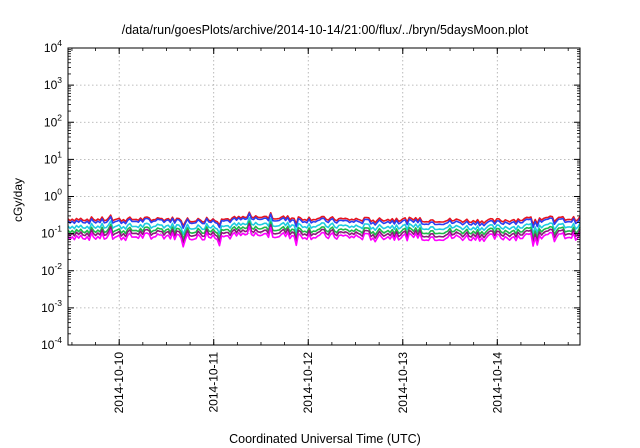 The image size is (640, 448). Describe the element at coordinates (53, 195) in the screenshot. I see `y-tick-label: 10⁰` at that location.